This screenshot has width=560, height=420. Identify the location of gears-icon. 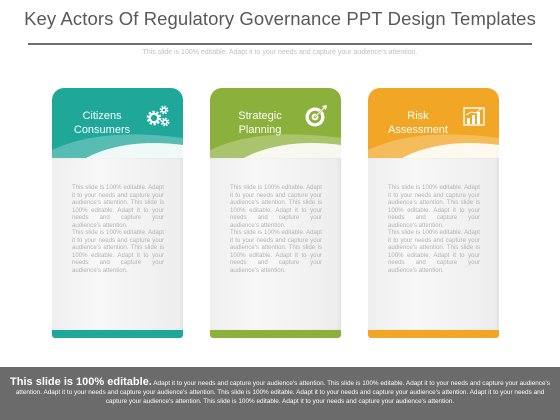
(158, 116).